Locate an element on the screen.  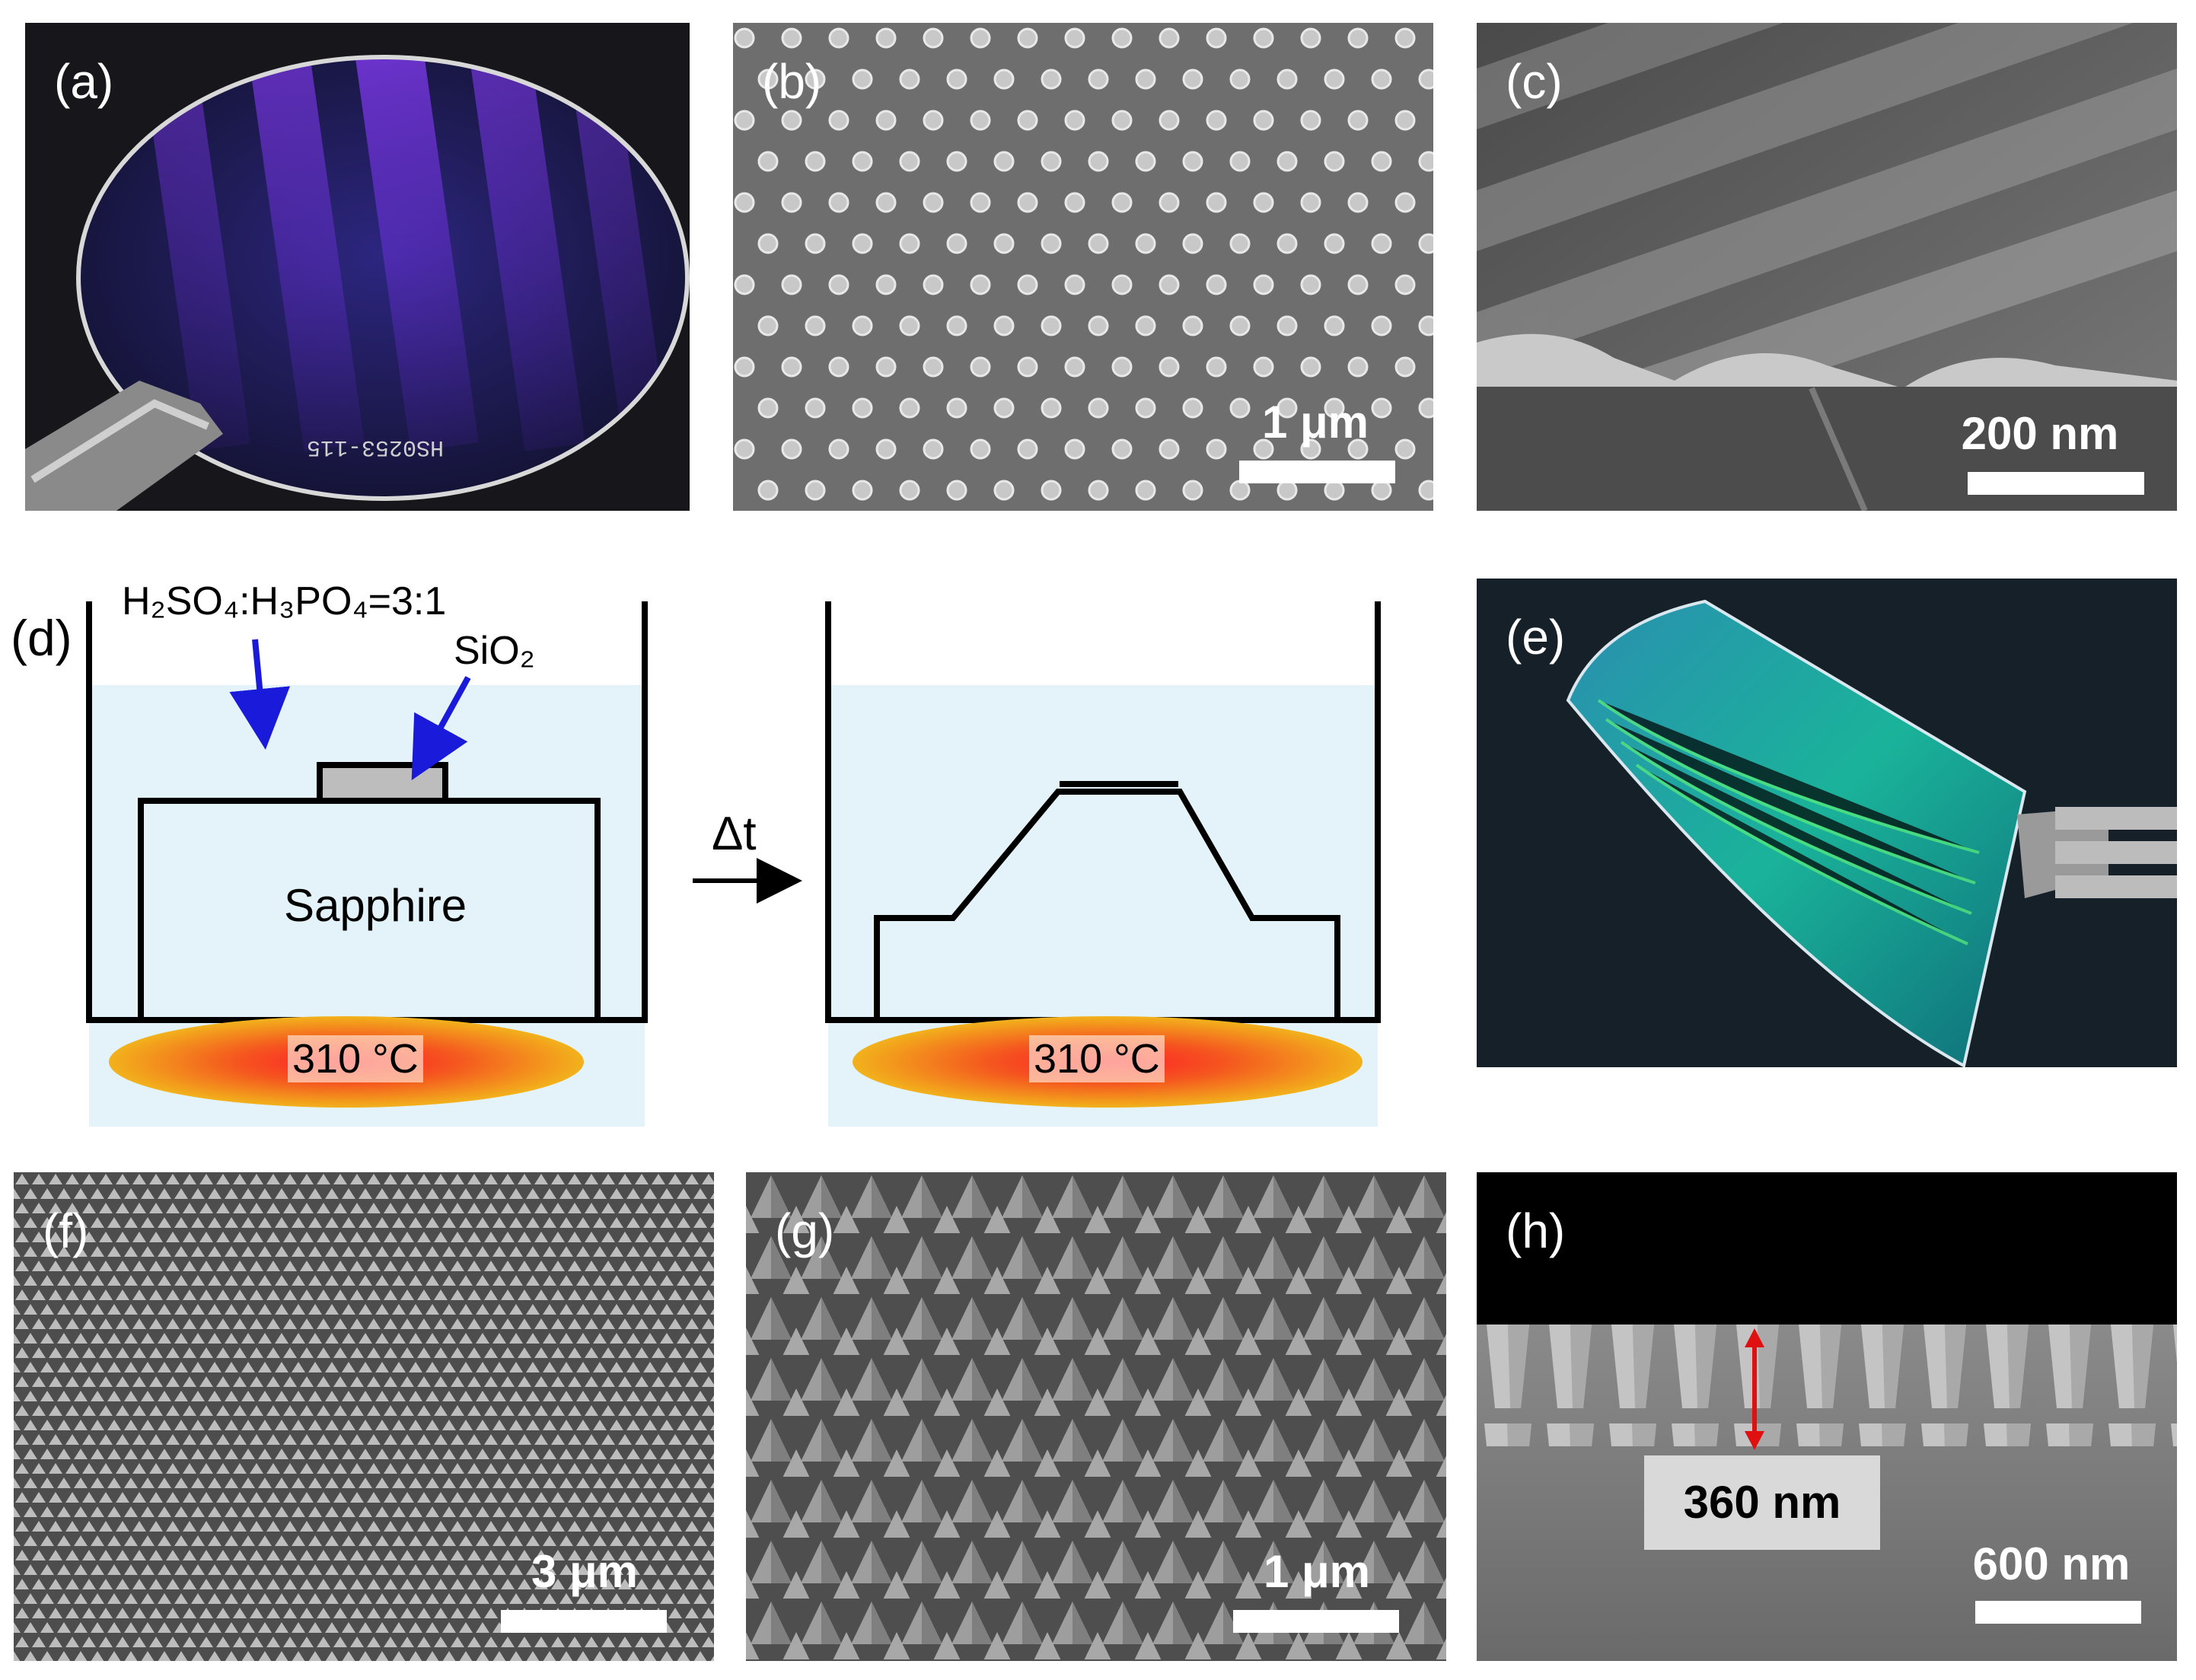
wafer-engraving: HS0253-115 is located at coordinates (376, 447).